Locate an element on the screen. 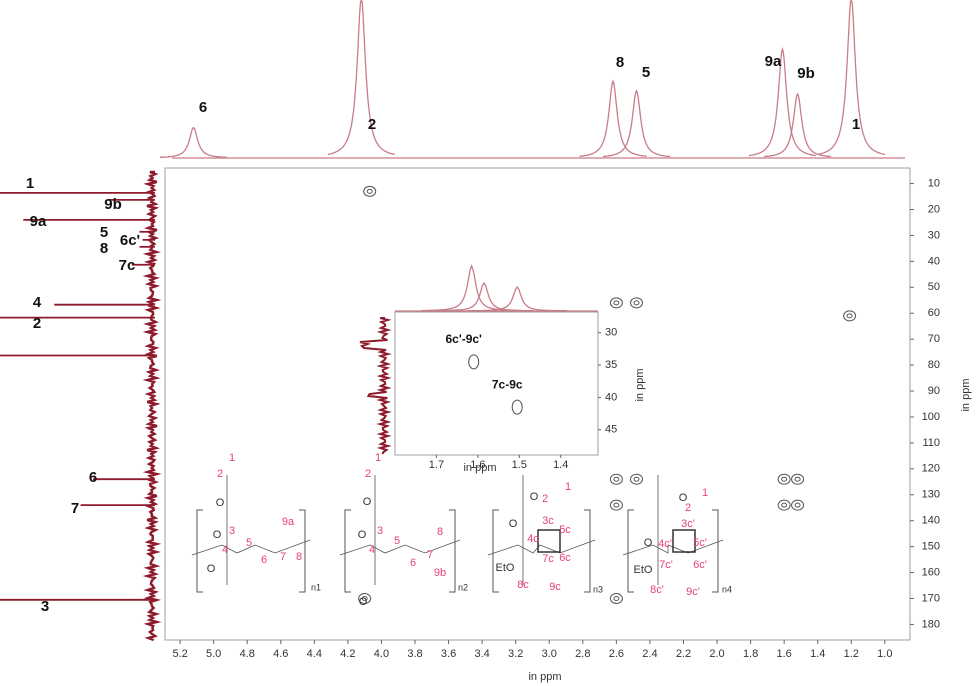  atom-label: 8c' is located at coordinates (657, 590).